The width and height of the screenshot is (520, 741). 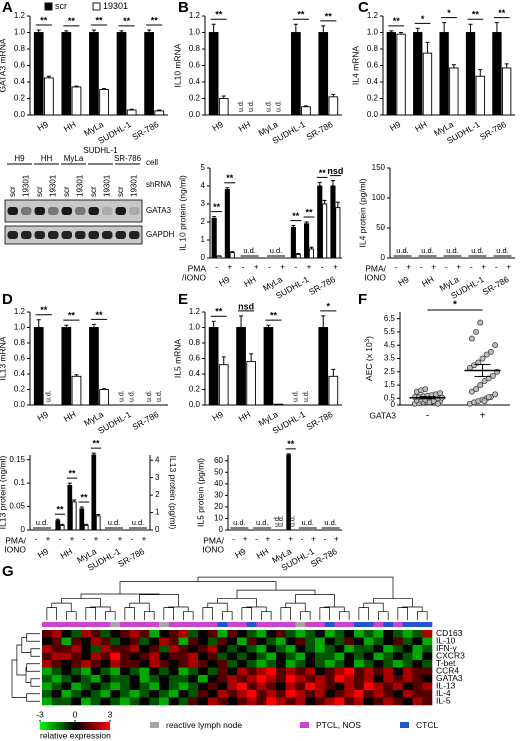 I want to click on blot-shrna-label: 19301, so click(x=52, y=185).